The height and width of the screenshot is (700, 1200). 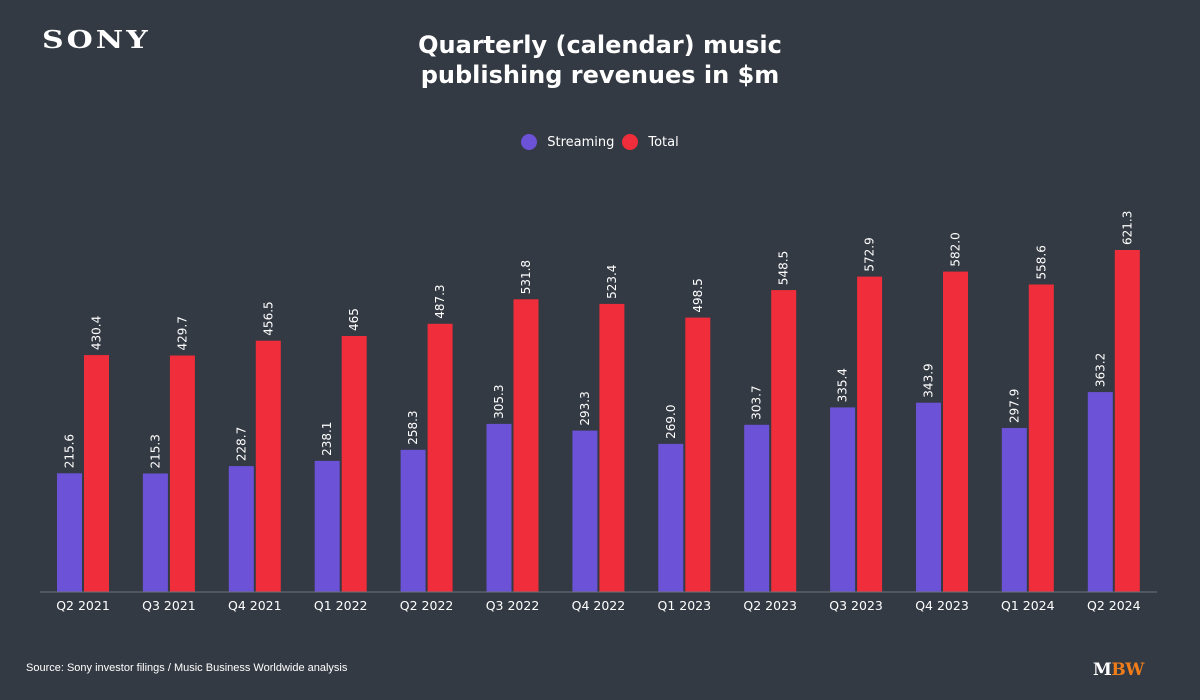 What do you see at coordinates (671, 517) in the screenshot?
I see `bar-streaming-q1-2023` at bounding box center [671, 517].